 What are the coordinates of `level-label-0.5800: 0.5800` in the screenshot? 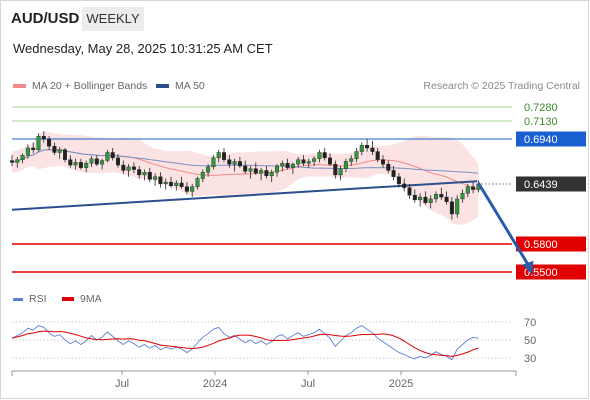 It's located at (541, 245).